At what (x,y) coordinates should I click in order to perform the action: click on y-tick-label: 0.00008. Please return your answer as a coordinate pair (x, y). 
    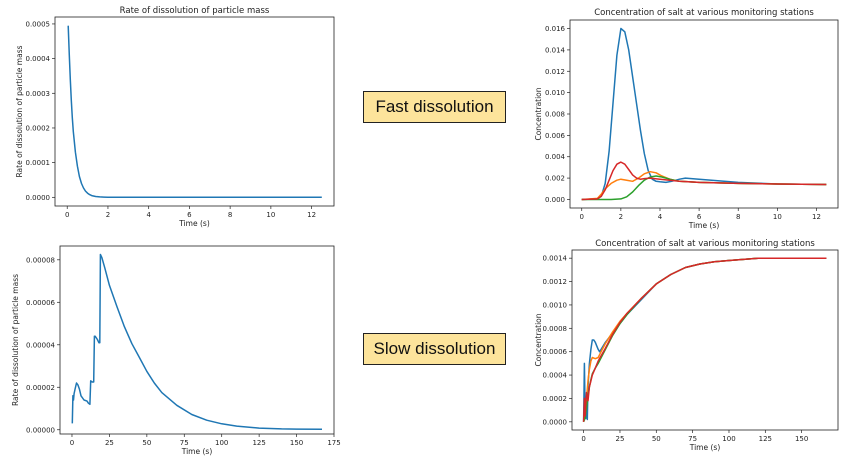
    Looking at the image, I should click on (40, 260).